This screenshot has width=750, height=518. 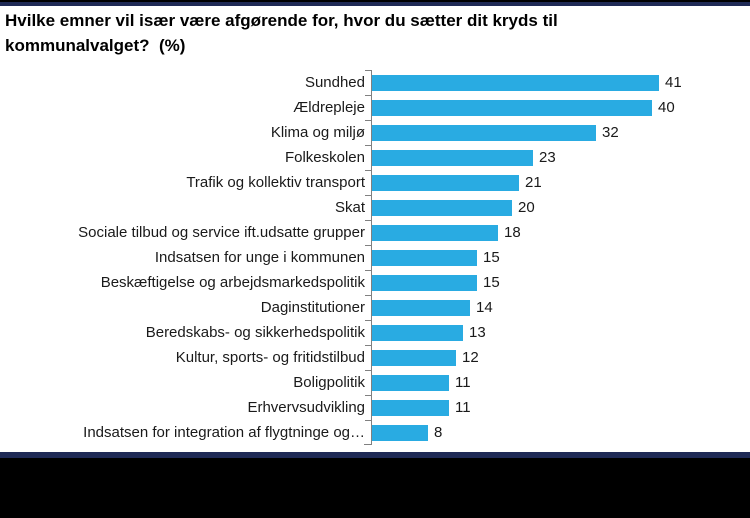 What do you see at coordinates (673, 82) in the screenshot?
I see `value-label: 41` at bounding box center [673, 82].